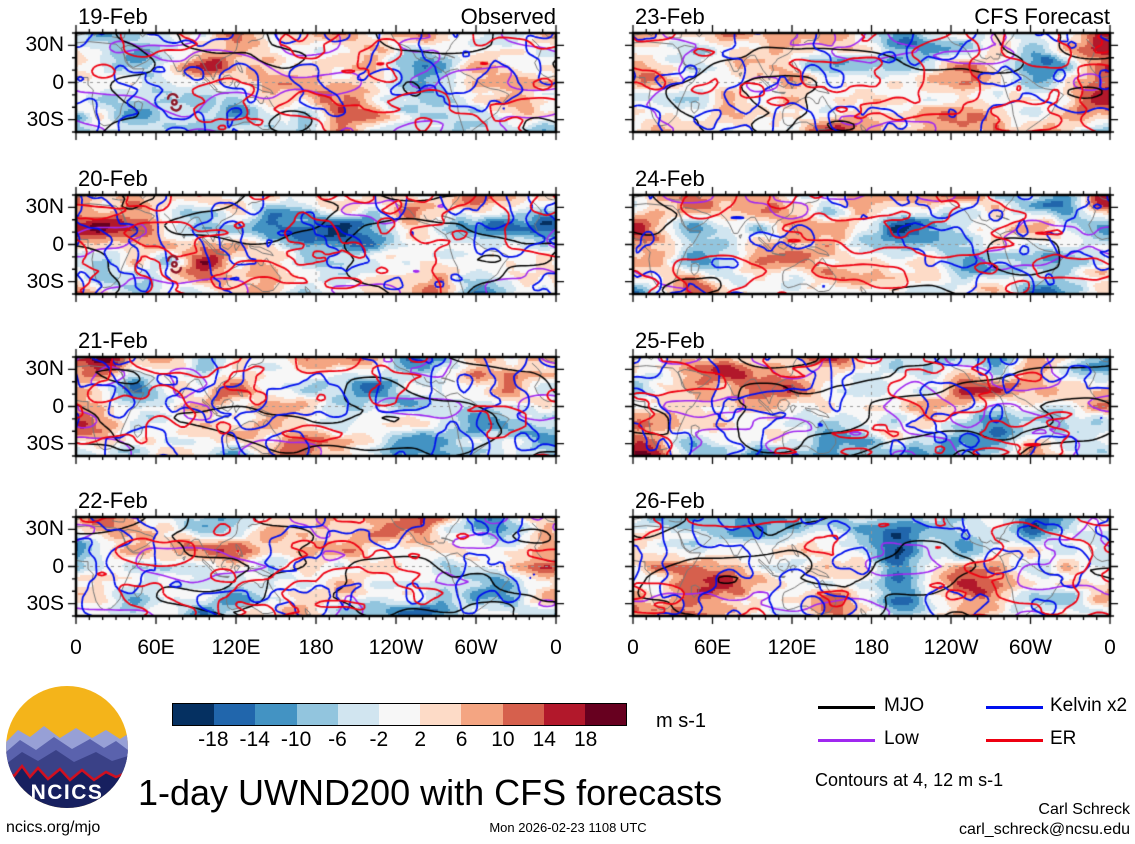 The width and height of the screenshot is (1135, 844). What do you see at coordinates (871, 244) in the screenshot?
I see `map-canvas-24-feb` at bounding box center [871, 244].